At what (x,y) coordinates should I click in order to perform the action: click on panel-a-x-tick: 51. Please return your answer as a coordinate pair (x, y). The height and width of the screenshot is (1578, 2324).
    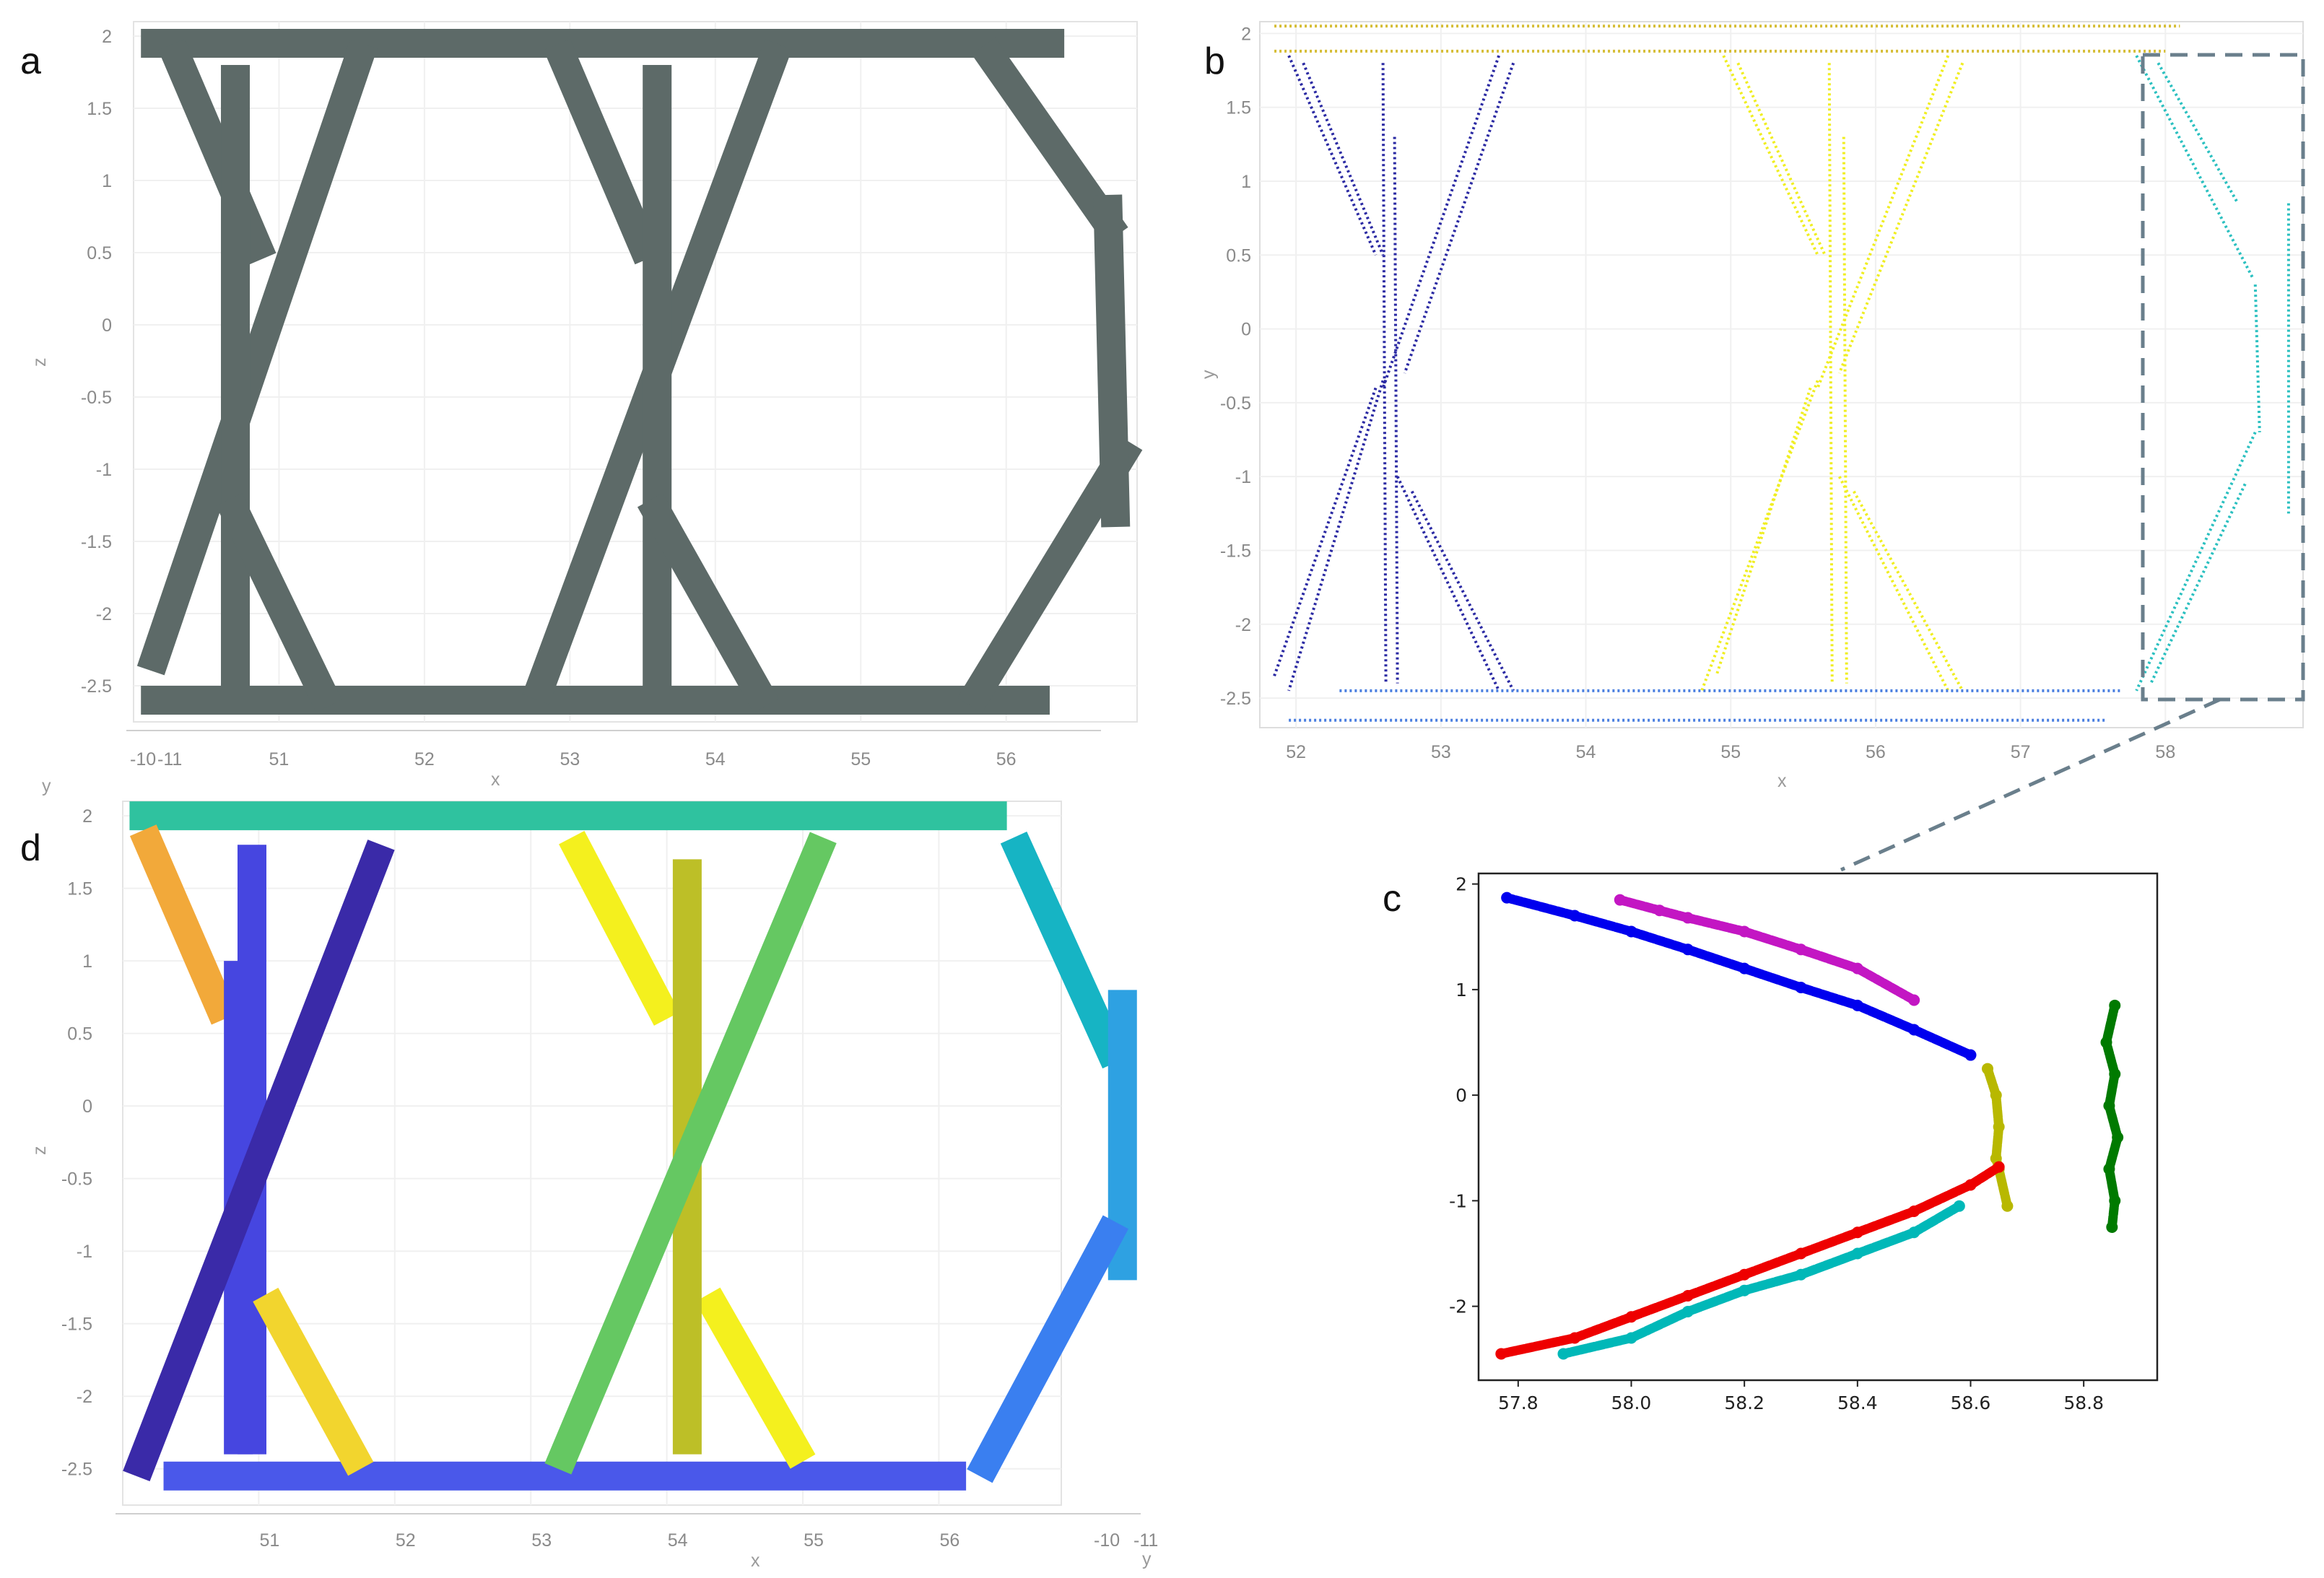
    Looking at the image, I should click on (279, 759).